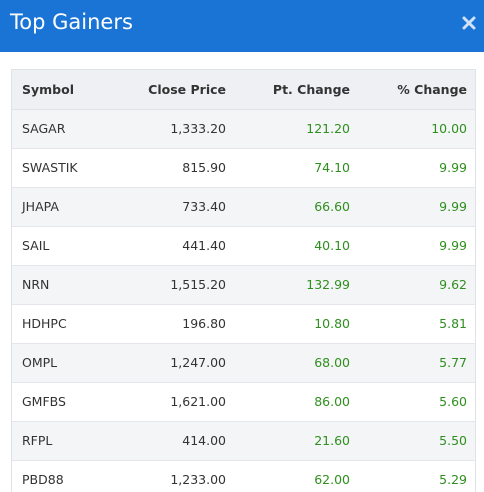 Image resolution: width=484 pixels, height=492 pixels. I want to click on symbol-cell: OMPL, so click(61, 363).